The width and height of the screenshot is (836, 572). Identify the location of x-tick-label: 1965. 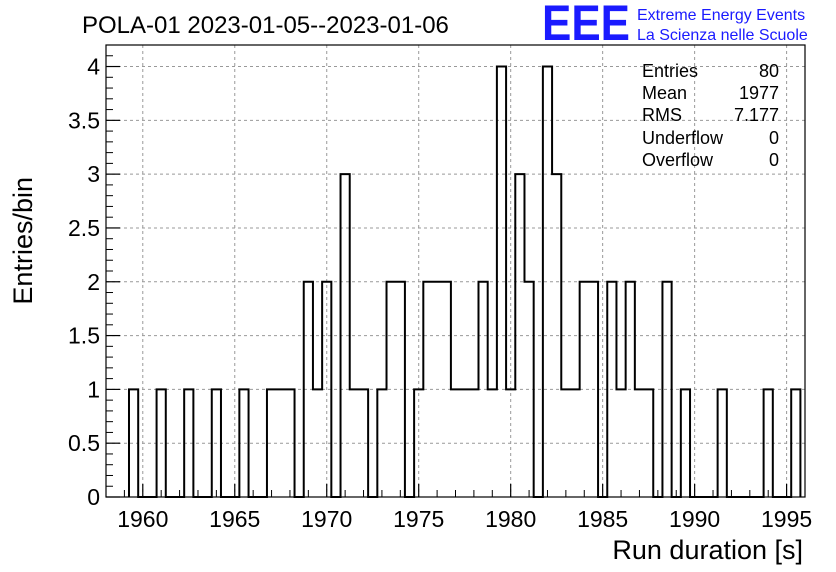
(234, 519).